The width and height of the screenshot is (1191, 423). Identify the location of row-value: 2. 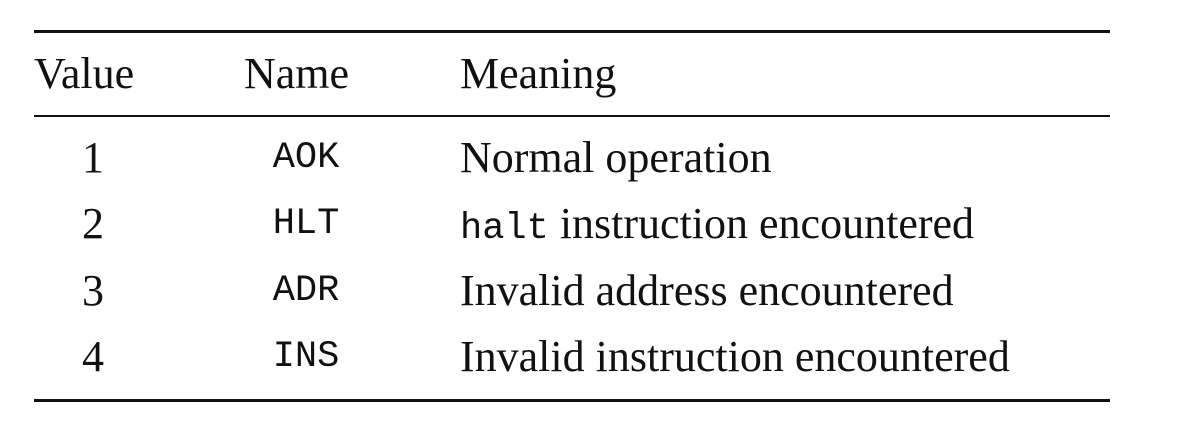
(93, 223).